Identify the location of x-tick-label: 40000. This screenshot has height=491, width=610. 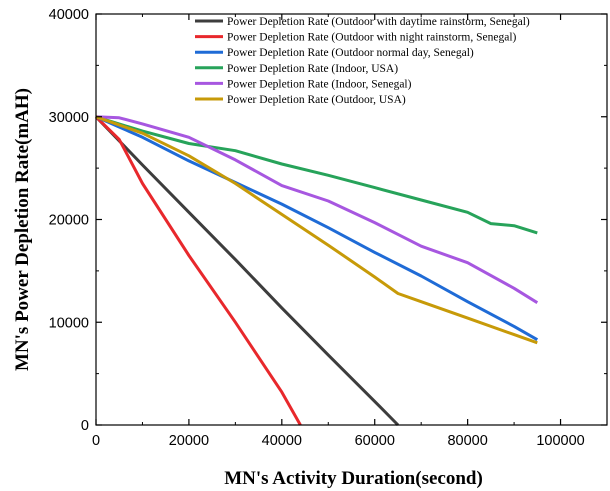
(282, 441).